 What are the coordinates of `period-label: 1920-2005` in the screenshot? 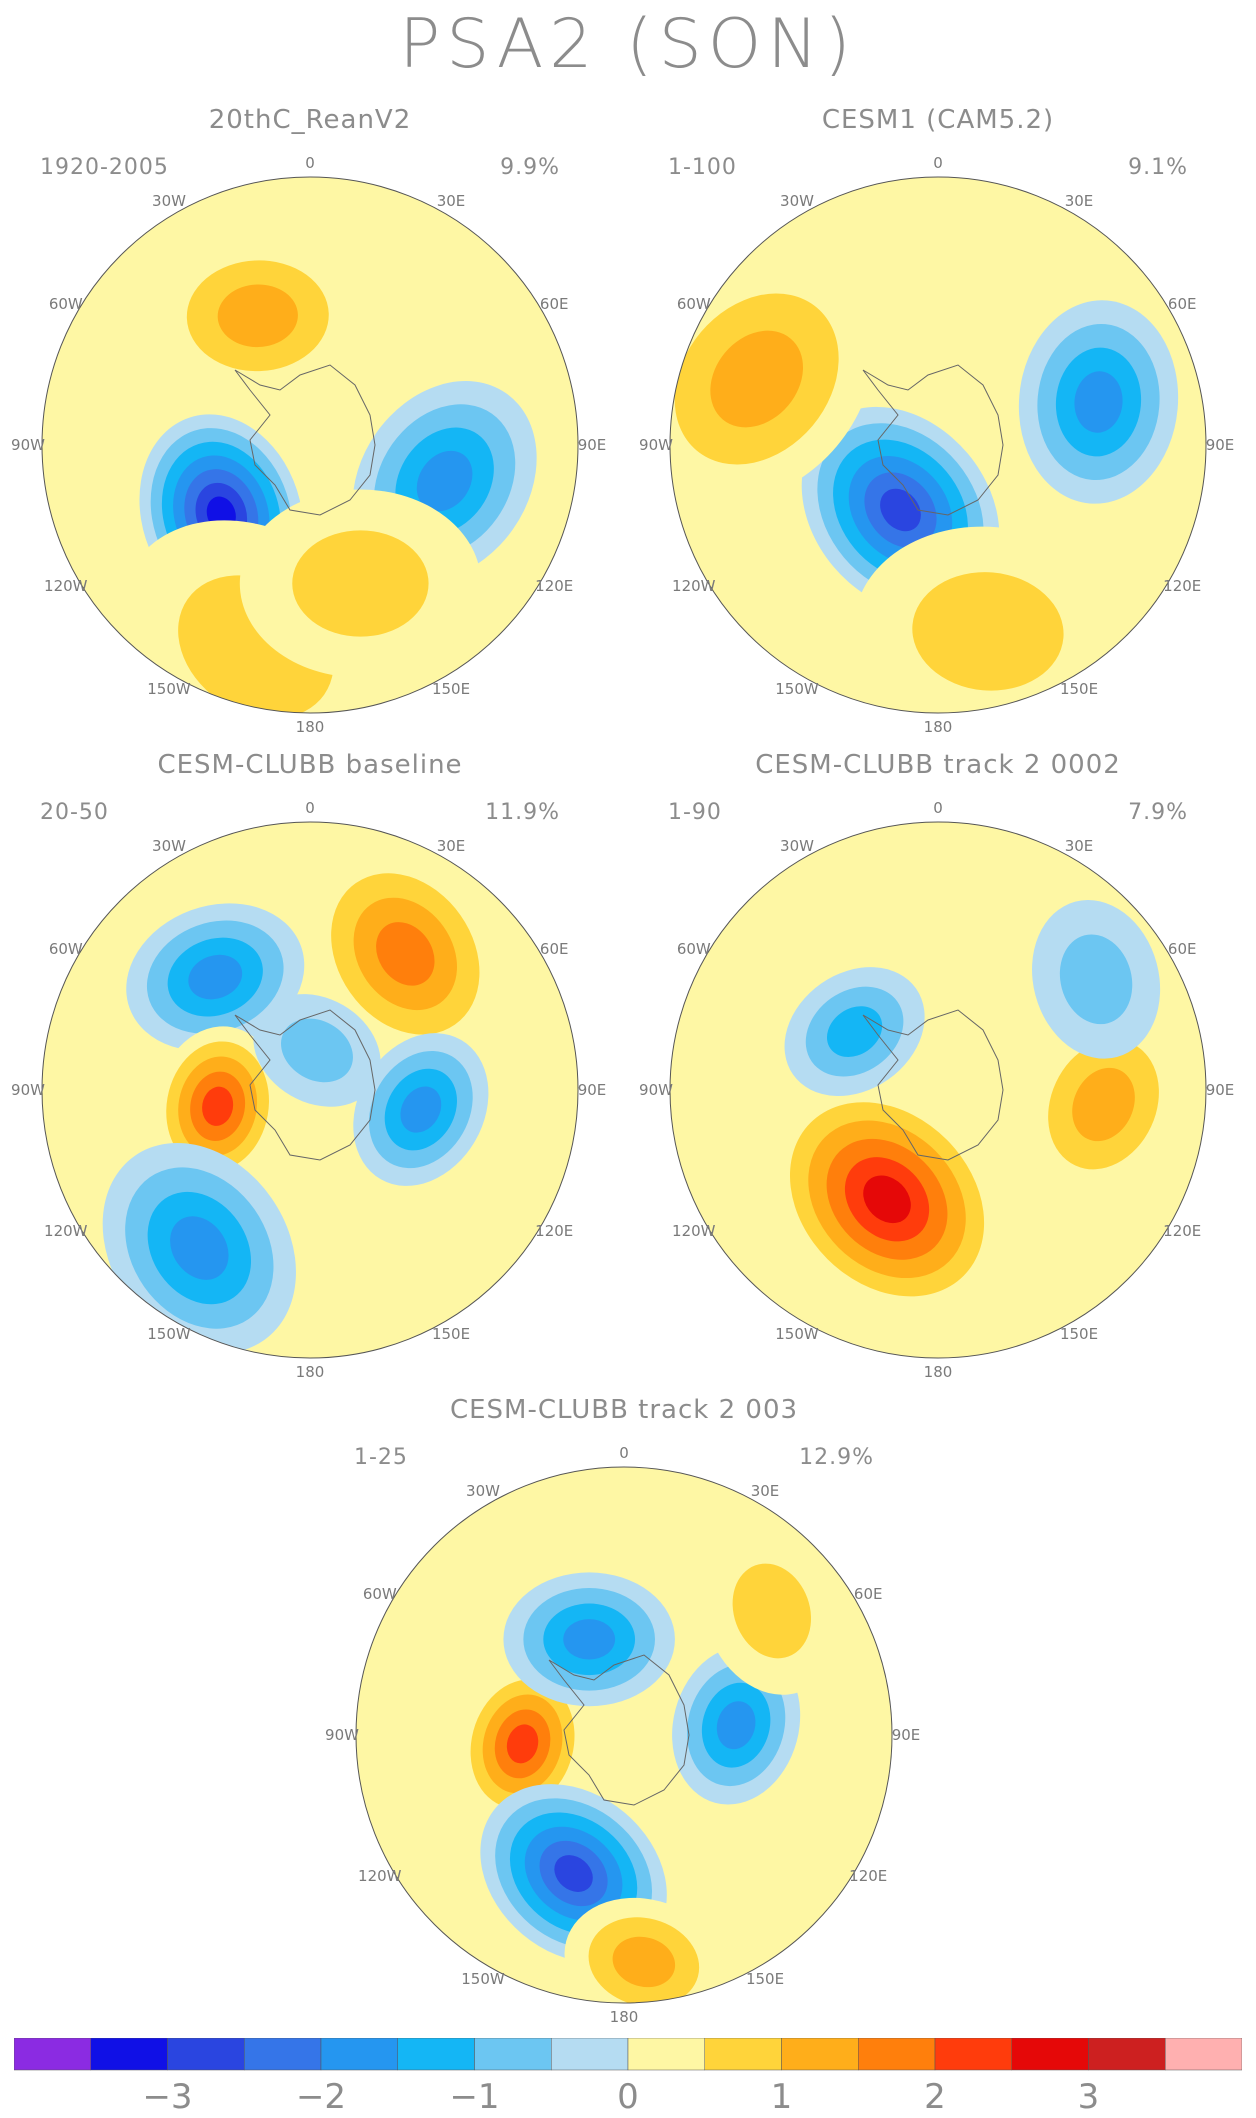 It's located at (104, 167).